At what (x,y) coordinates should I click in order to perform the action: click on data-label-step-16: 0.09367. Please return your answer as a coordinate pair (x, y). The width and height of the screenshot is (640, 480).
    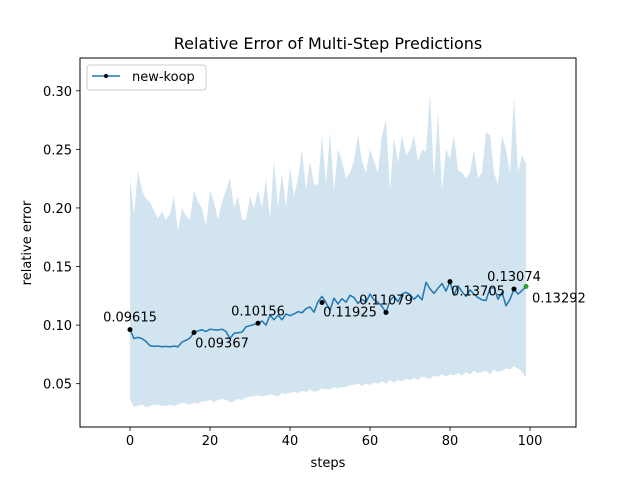
    Looking at the image, I should click on (222, 344).